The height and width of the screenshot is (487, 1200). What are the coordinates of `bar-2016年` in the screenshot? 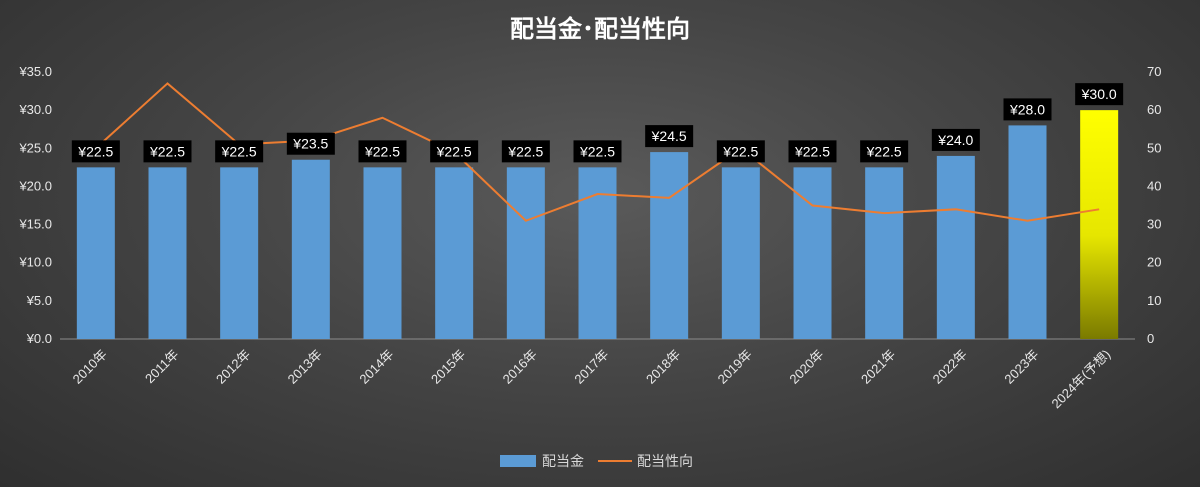 It's located at (525, 253).